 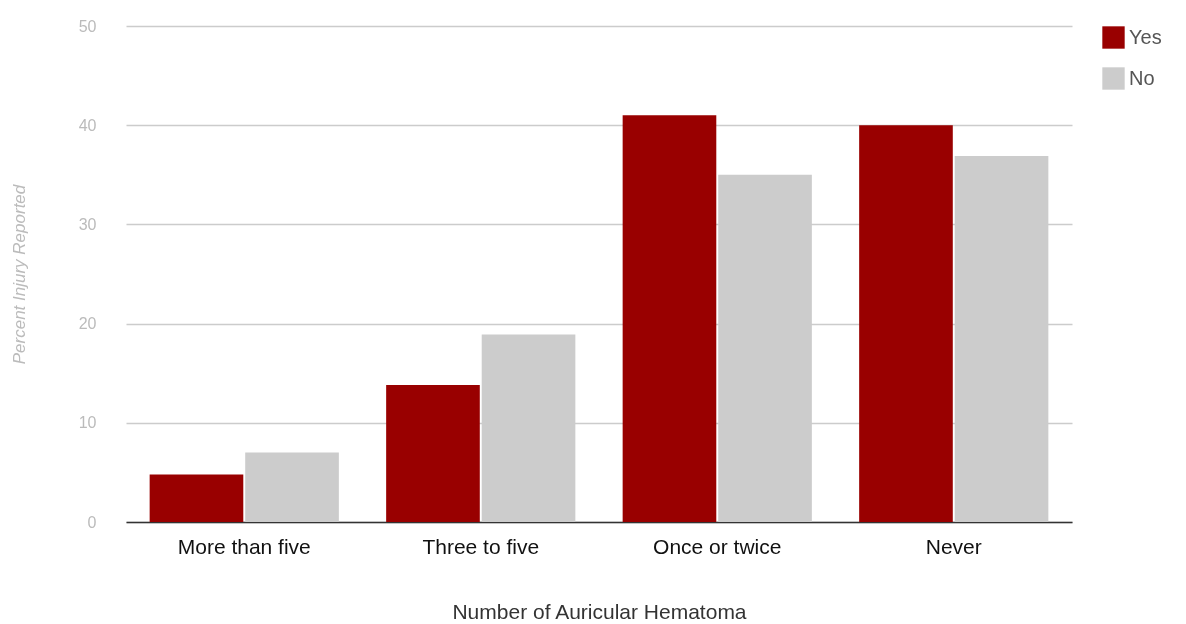 What do you see at coordinates (87, 224) in the screenshot?
I see `y-tick-label: 30` at bounding box center [87, 224].